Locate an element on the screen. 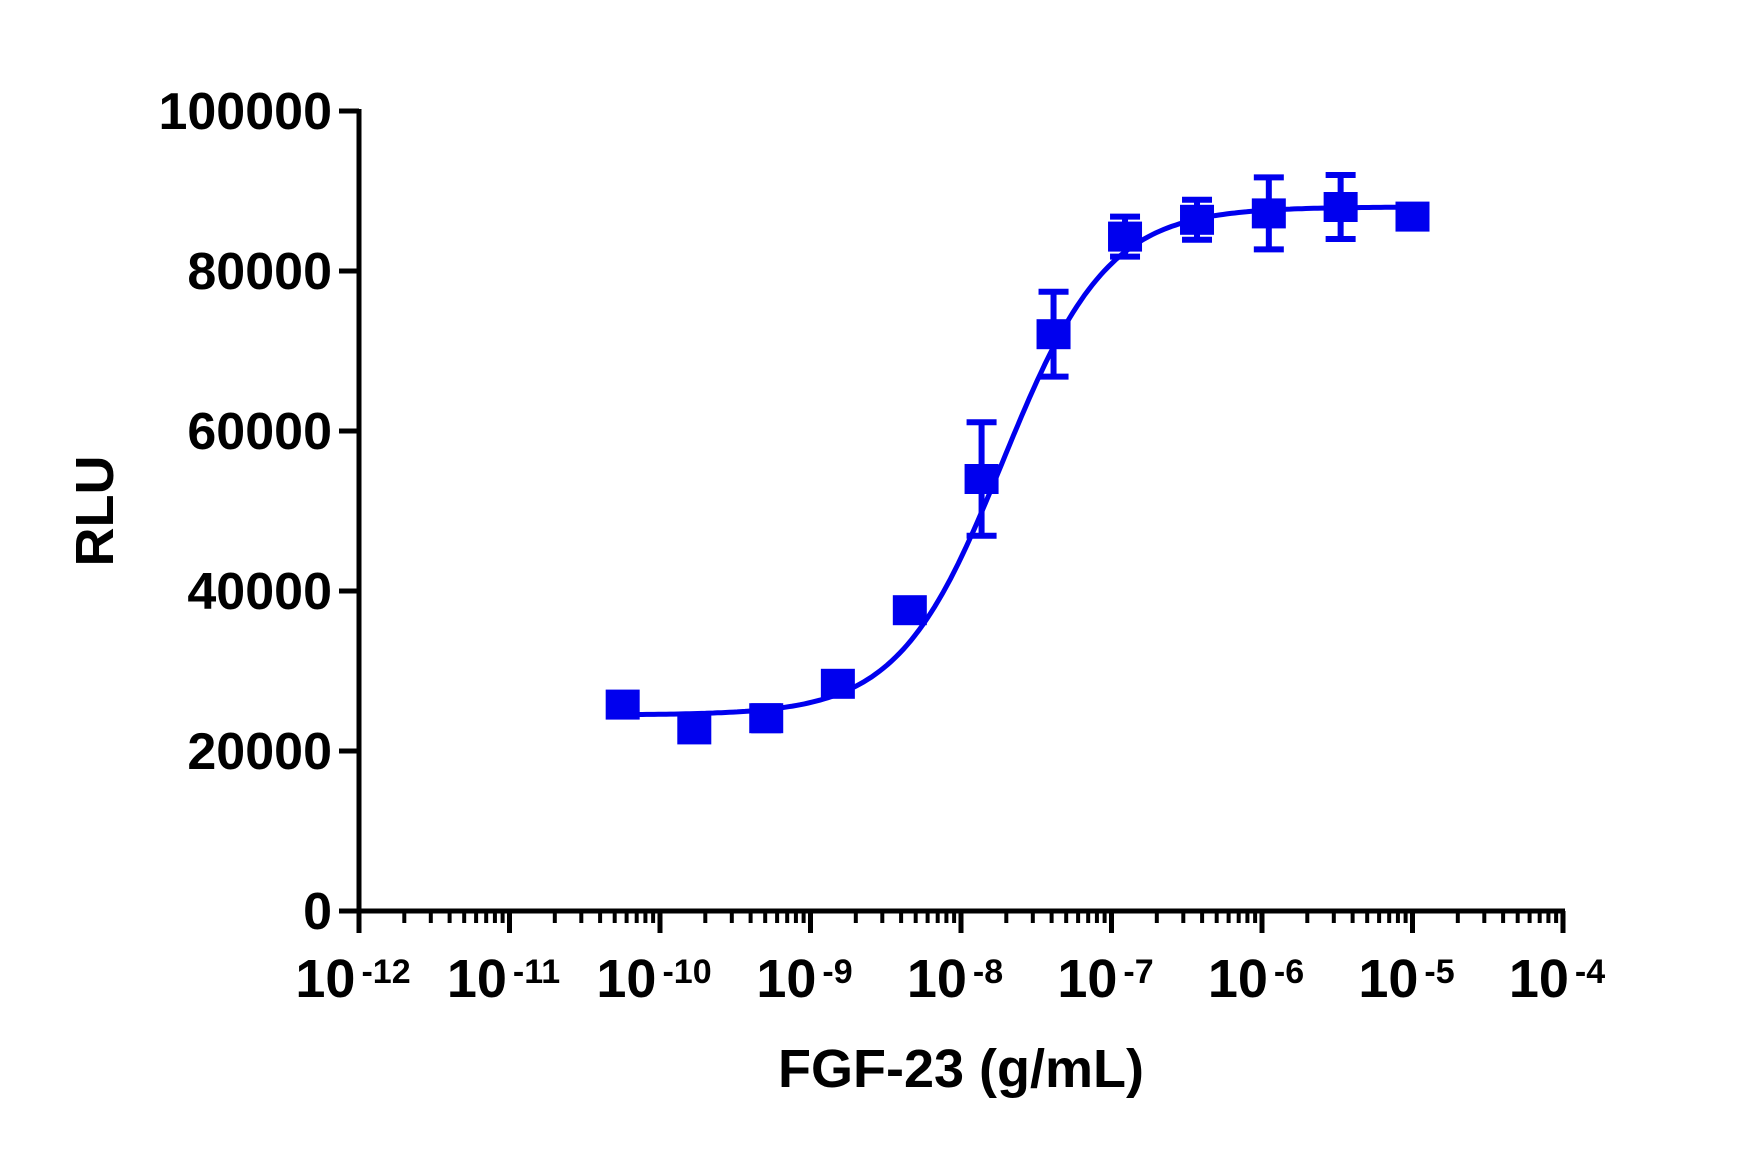  y-tick-label: 100000 is located at coordinates (245, 112).